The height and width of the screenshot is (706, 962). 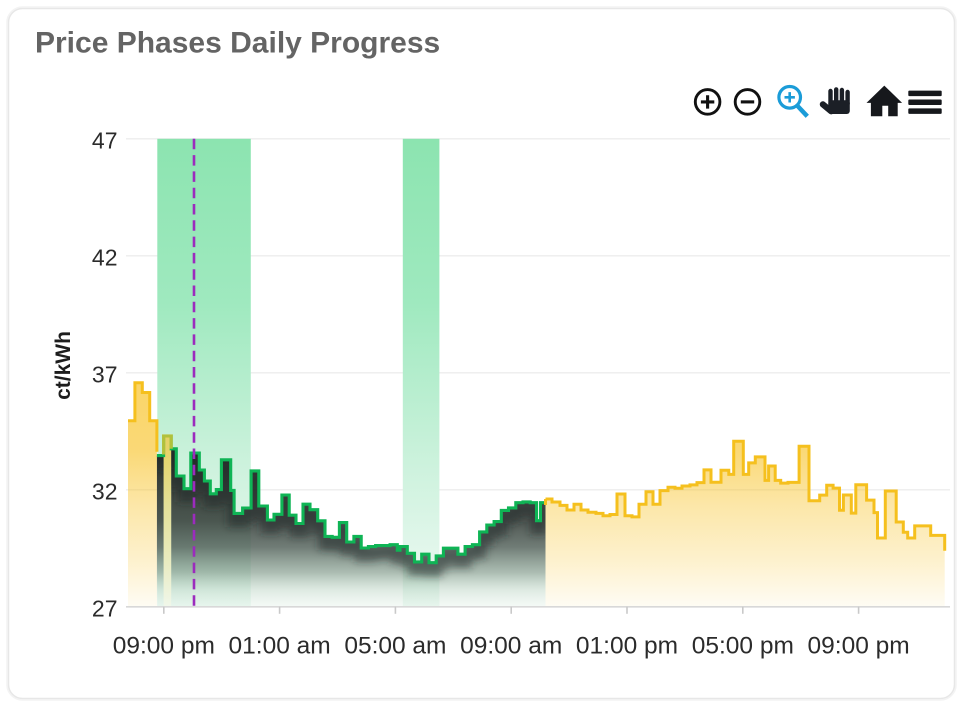 What do you see at coordinates (280, 646) in the screenshot?
I see `svg-text: 01:00 am` at bounding box center [280, 646].